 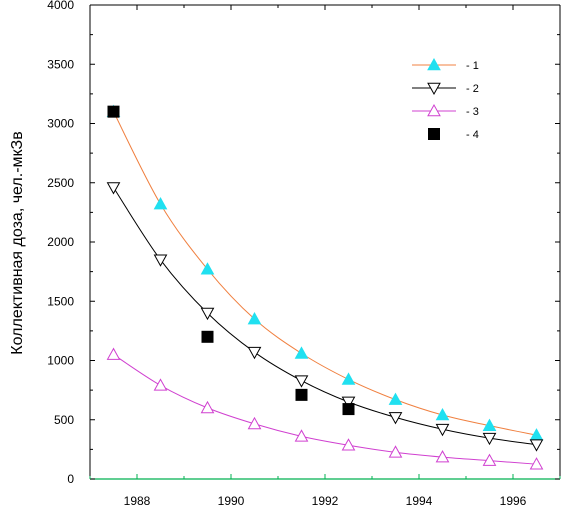 What do you see at coordinates (472, 66) in the screenshot?
I see `legend-label: - 1` at bounding box center [472, 66].